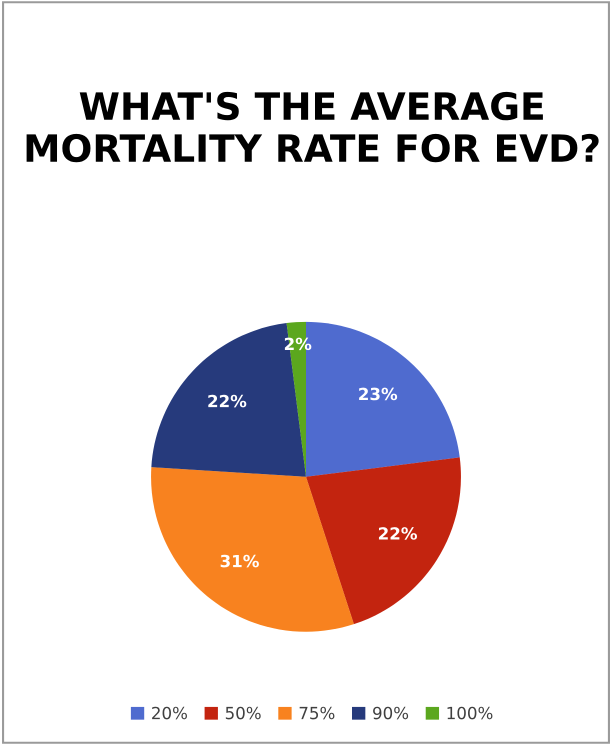 The width and height of the screenshot is (612, 745). I want to click on data-label: 23%, so click(378, 394).